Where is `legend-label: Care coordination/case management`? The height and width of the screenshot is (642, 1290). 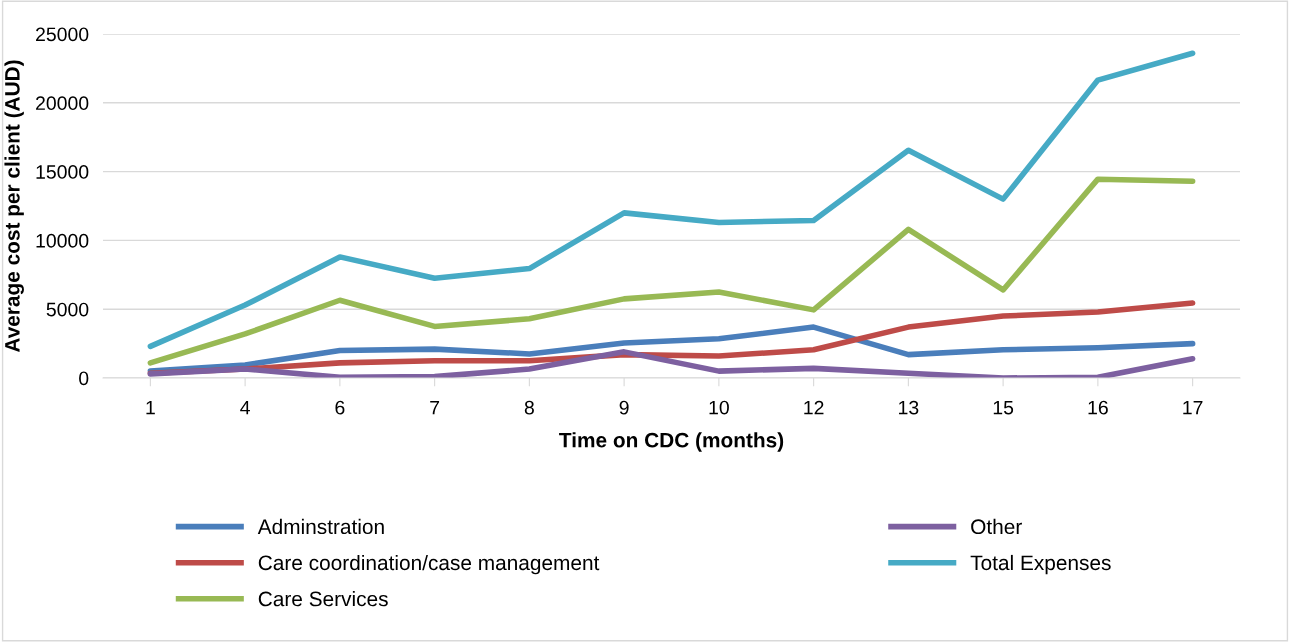
legend-label: Care coordination/case management is located at coordinates (429, 564).